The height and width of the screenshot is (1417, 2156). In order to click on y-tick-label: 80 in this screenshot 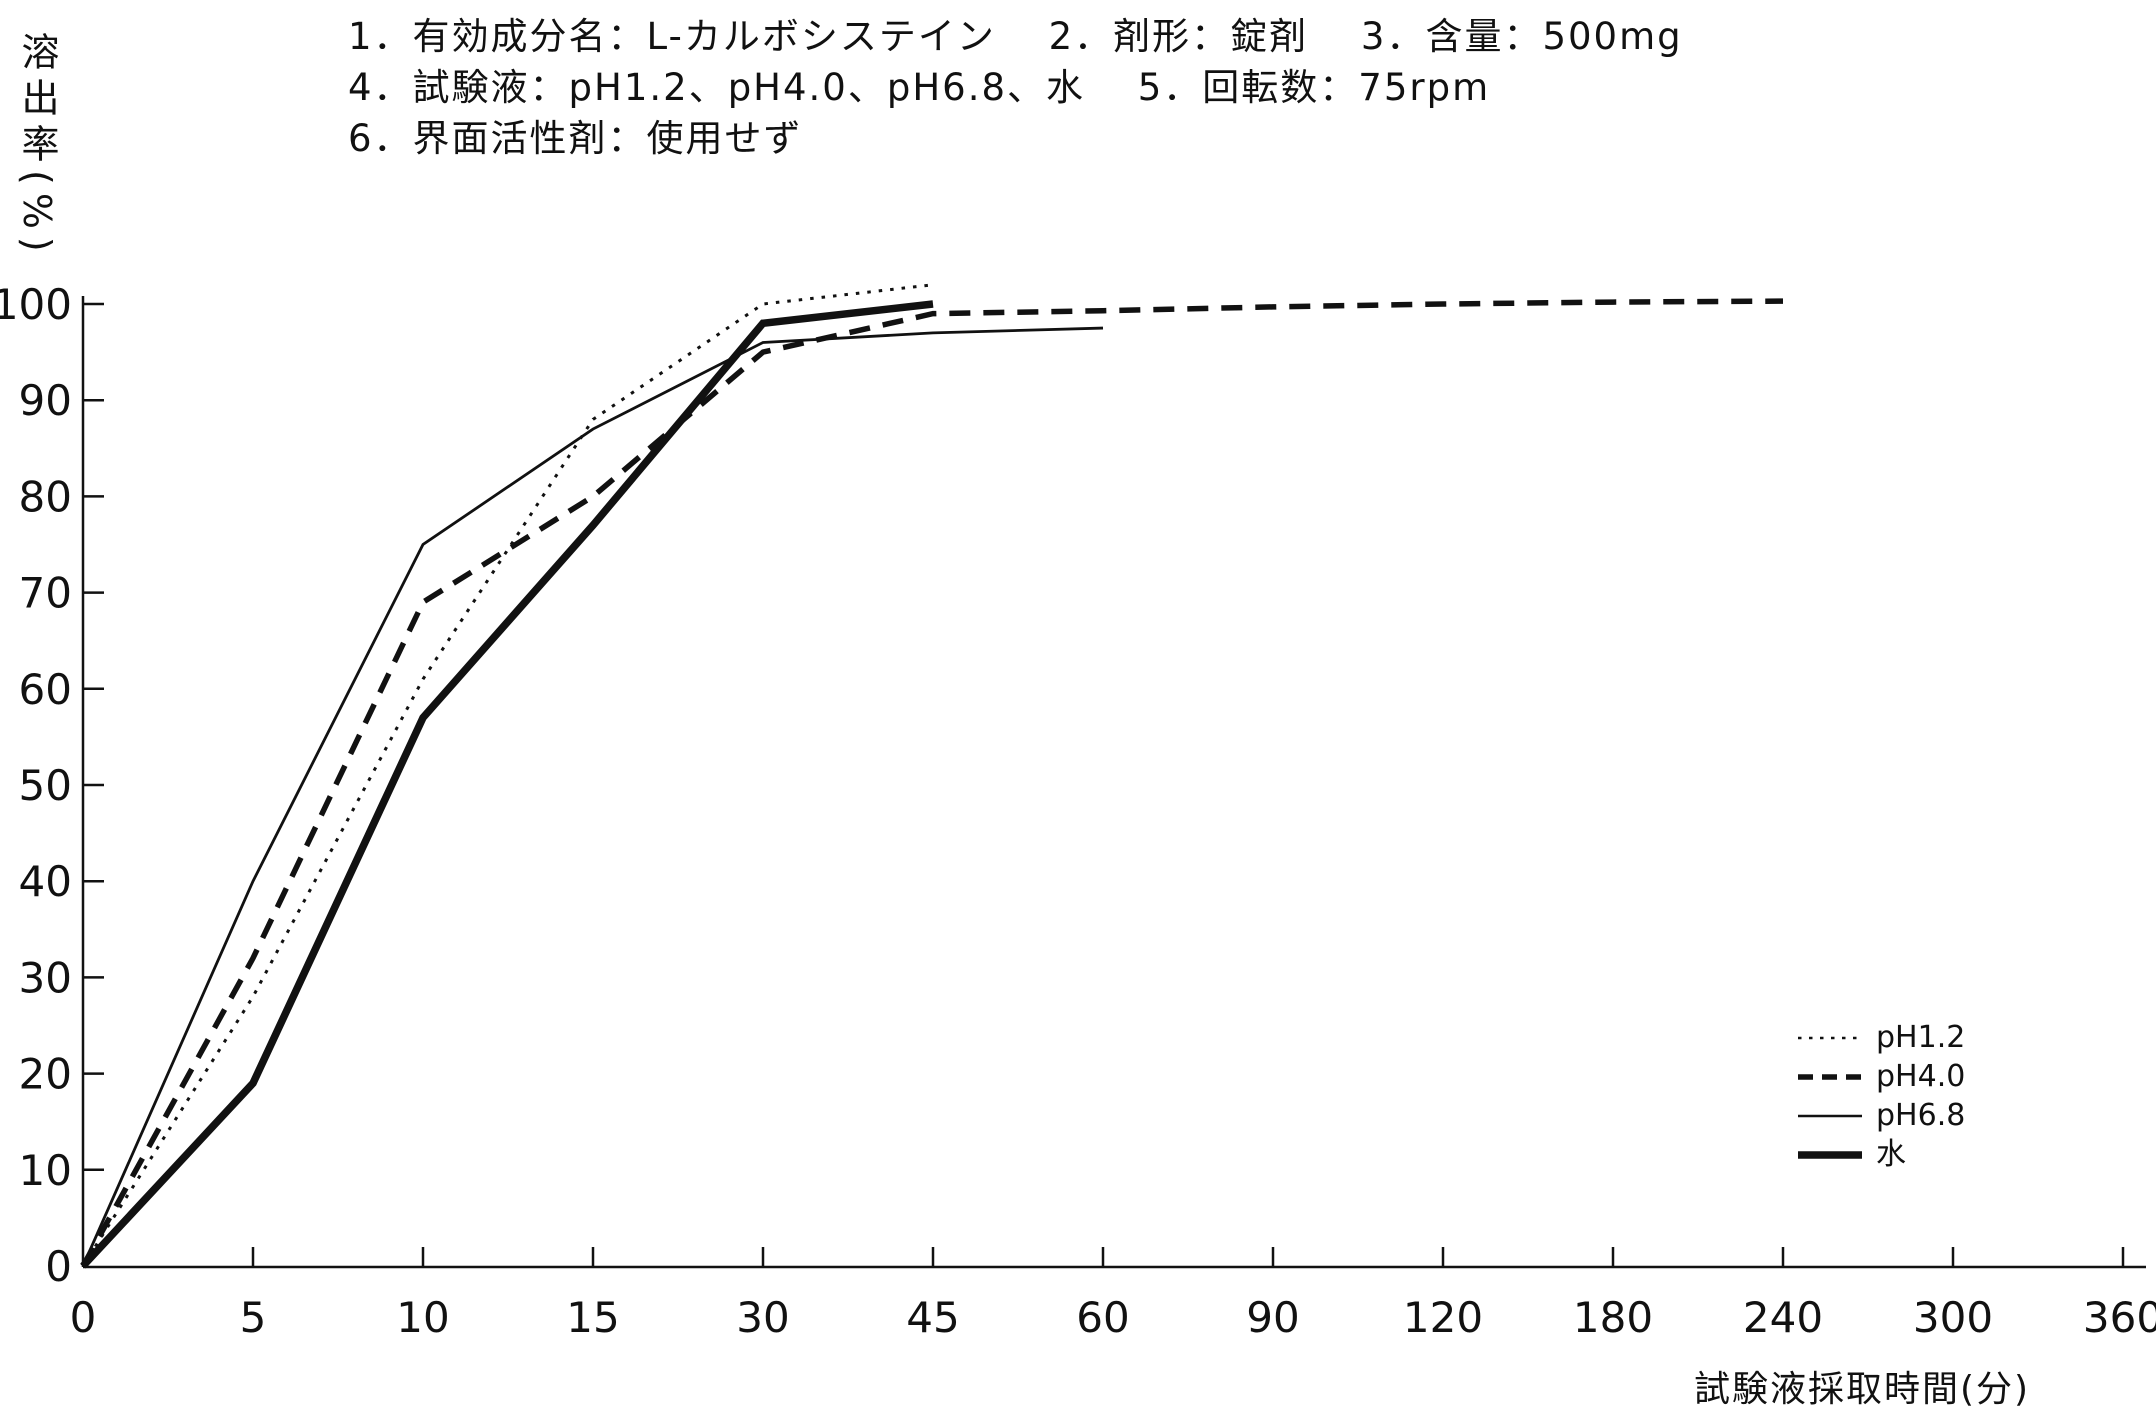, I will do `click(45, 496)`.